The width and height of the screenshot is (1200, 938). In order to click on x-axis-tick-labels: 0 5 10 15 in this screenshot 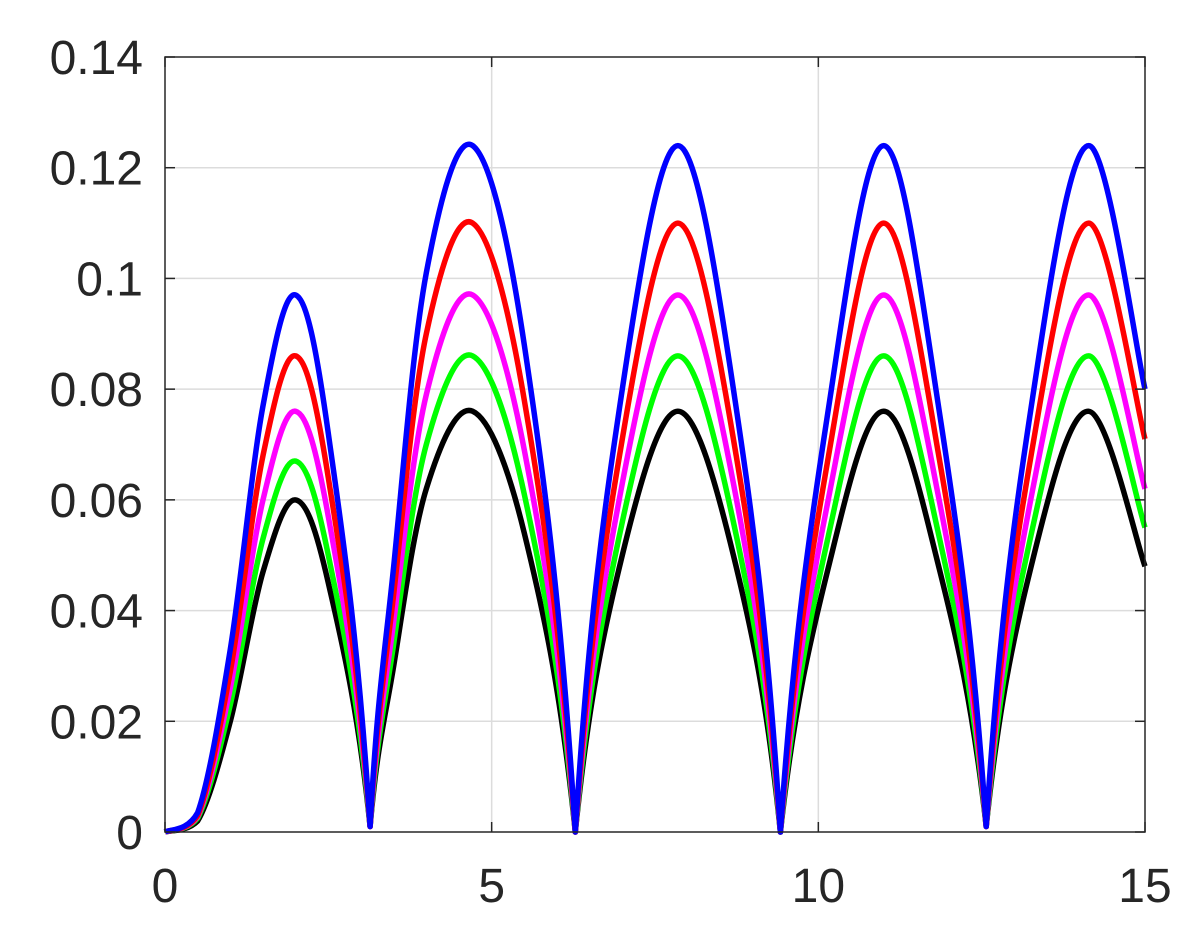, I will do `click(662, 886)`.